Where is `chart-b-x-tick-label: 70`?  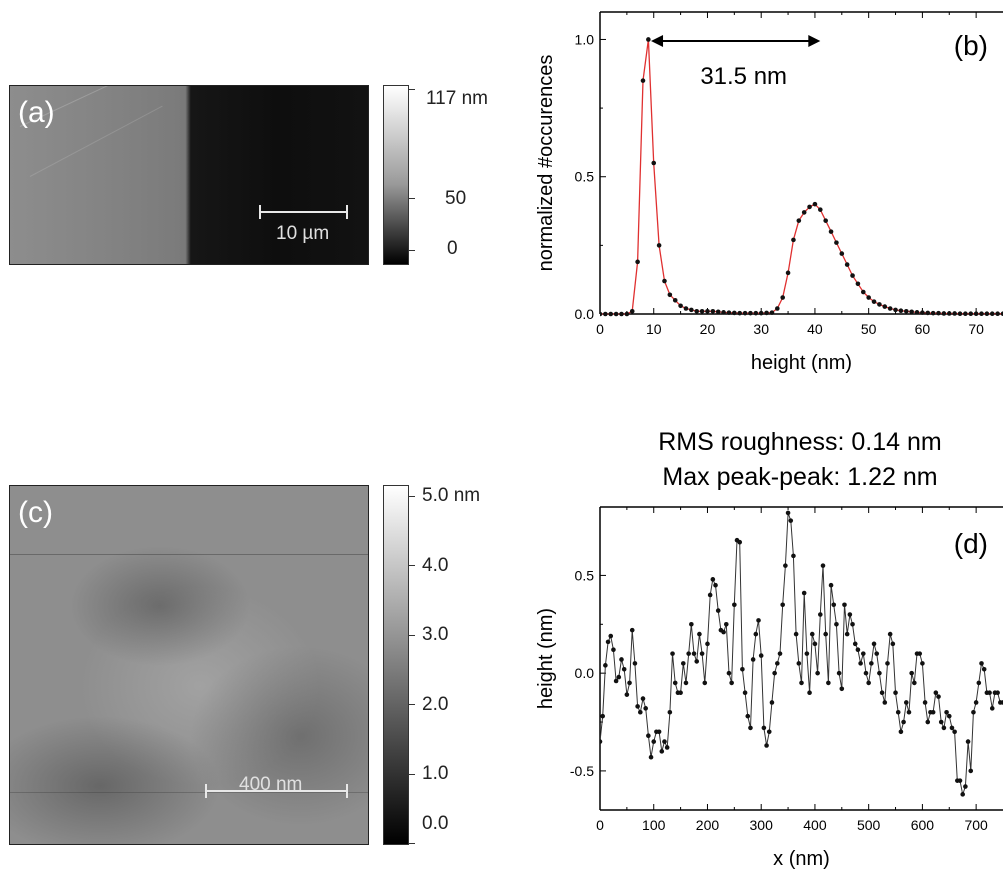 chart-b-x-tick-label: 70 is located at coordinates (976, 329).